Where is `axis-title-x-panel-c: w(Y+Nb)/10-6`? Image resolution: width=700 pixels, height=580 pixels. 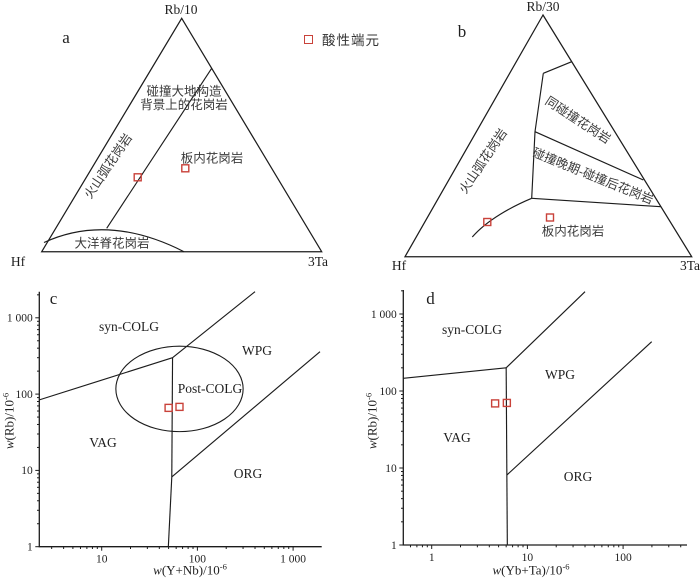 axis-title-x-panel-c: w(Y+Nb)/10-6 is located at coordinates (190, 569).